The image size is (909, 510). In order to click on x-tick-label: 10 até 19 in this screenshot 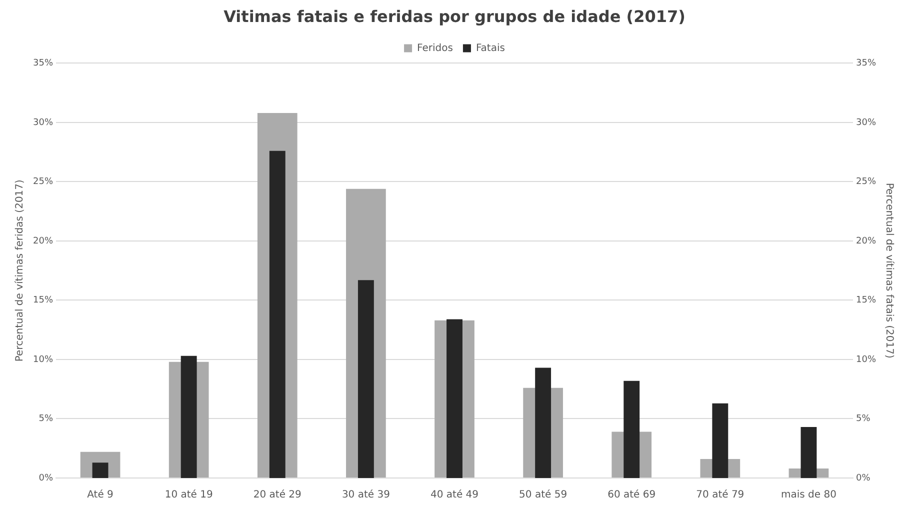, I will do `click(188, 495)`.